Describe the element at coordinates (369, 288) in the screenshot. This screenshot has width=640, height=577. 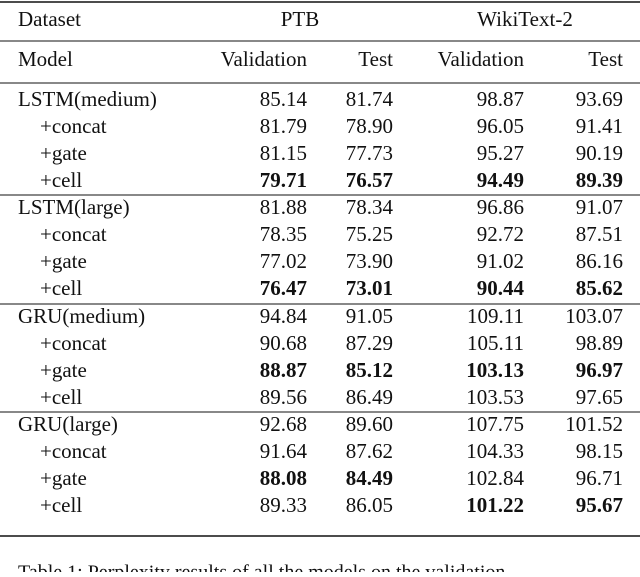
I see `perplexity-cell: 73.01` at that location.